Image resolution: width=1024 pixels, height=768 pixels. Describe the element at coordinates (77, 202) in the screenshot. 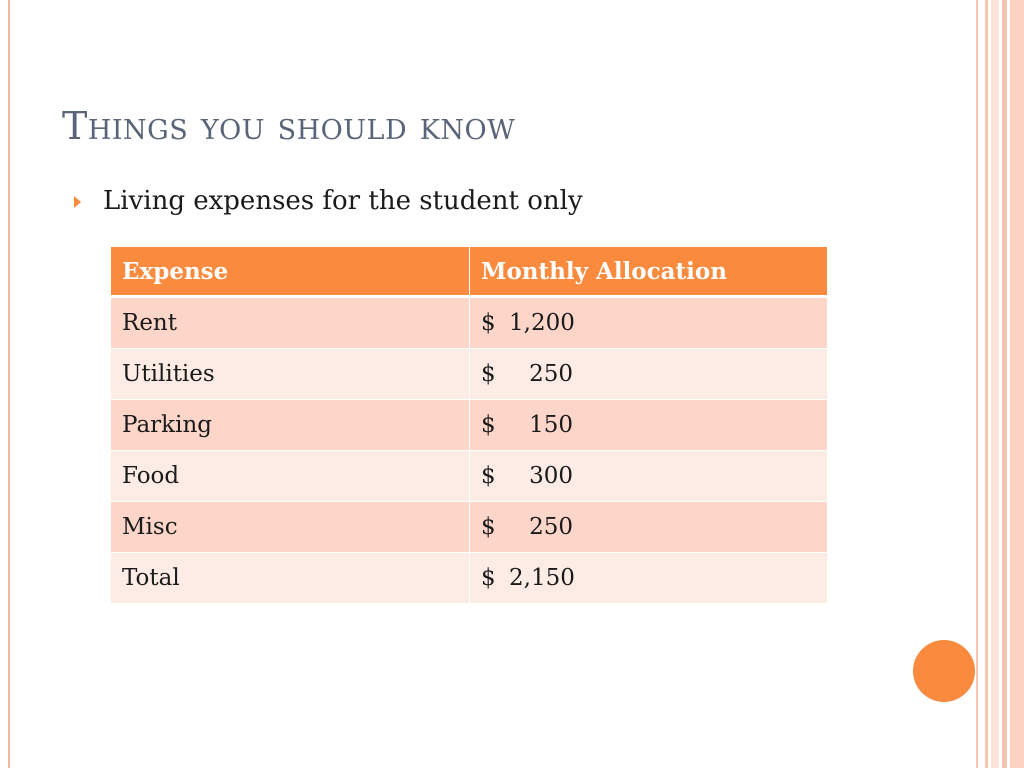

I see `triangle-bullet-icon` at that location.